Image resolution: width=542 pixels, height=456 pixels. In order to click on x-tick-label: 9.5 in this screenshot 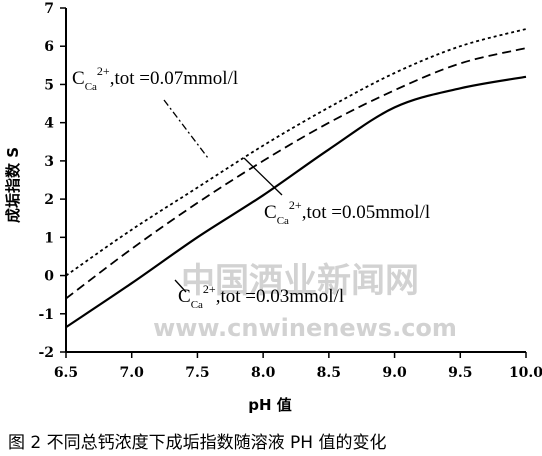, I will do `click(460, 373)`.